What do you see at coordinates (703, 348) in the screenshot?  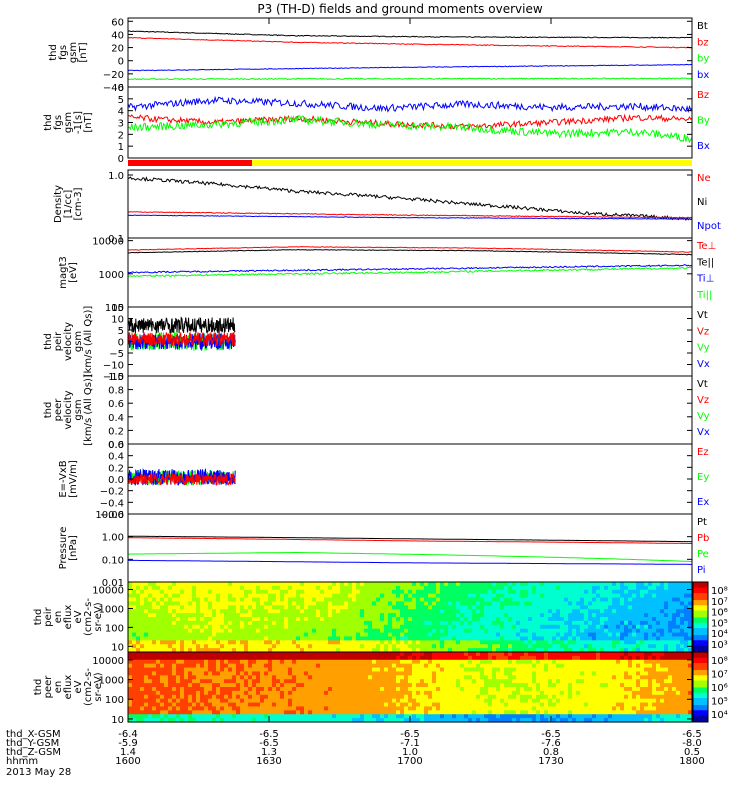 I see `legend-entry: Vy` at bounding box center [703, 348].